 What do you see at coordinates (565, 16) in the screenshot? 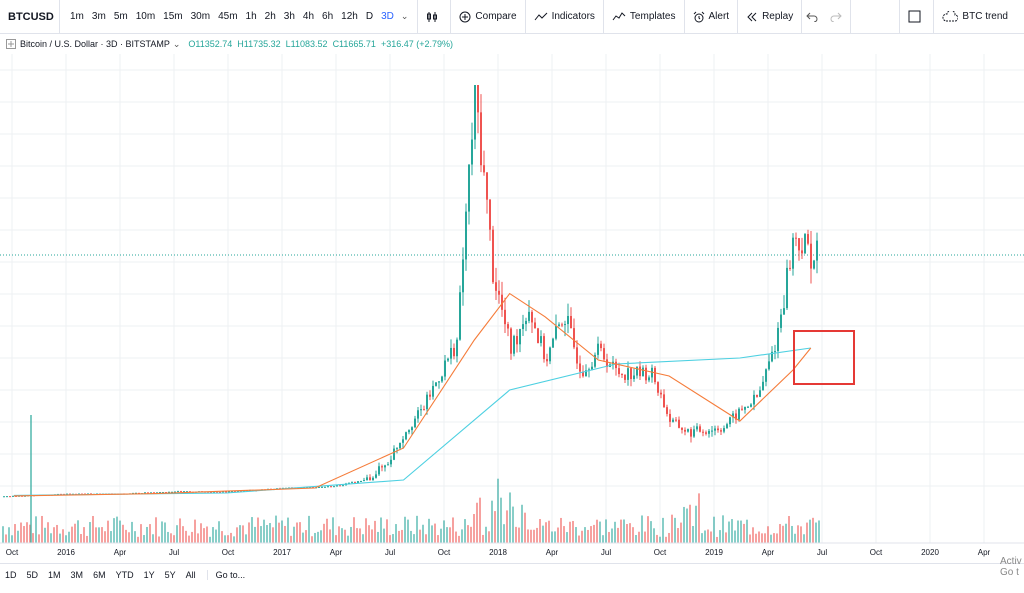
I see `indicators-button: Indicators` at bounding box center [565, 16].